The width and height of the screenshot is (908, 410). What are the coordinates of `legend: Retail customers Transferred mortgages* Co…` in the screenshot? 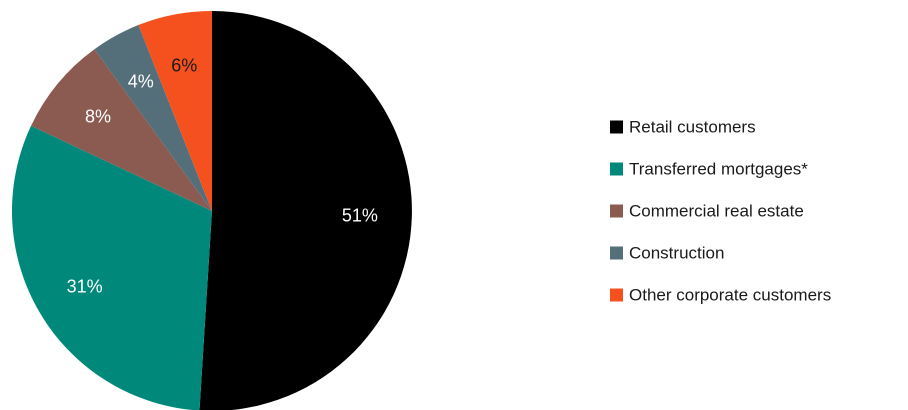 It's located at (720, 211).